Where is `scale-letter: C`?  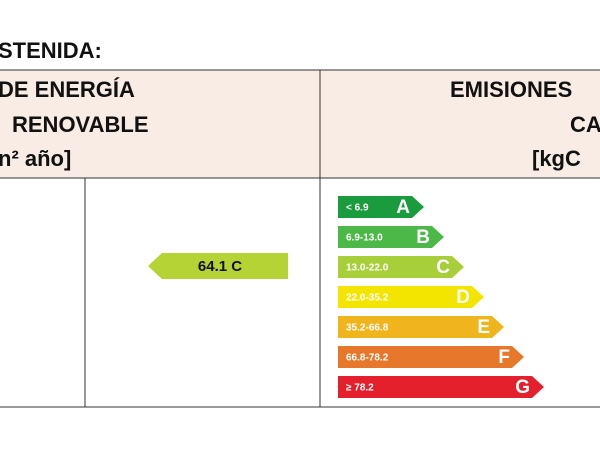
scale-letter: C is located at coordinates (443, 267).